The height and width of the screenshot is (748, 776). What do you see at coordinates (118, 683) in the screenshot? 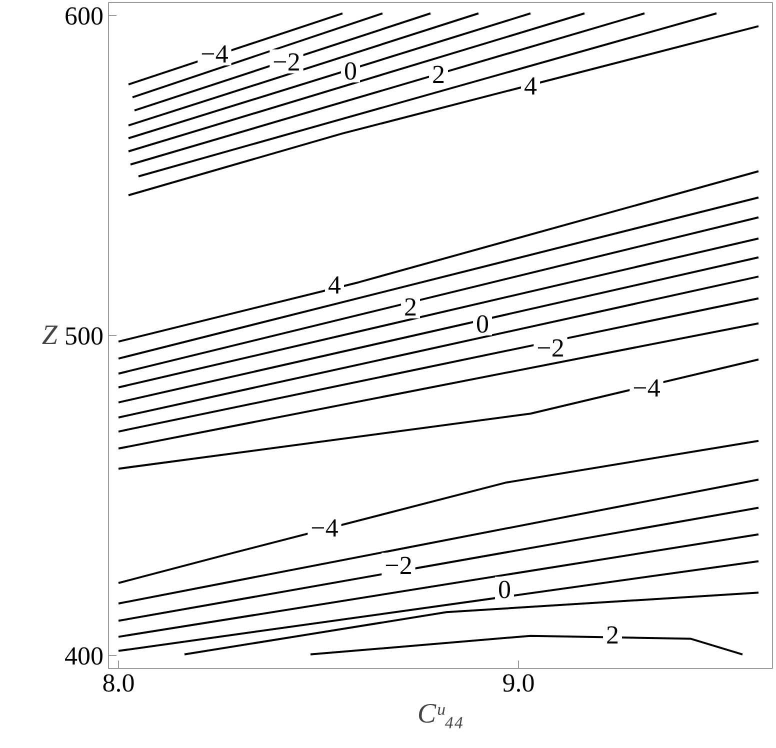
I see `x-tick-label: 8.0` at bounding box center [118, 683].